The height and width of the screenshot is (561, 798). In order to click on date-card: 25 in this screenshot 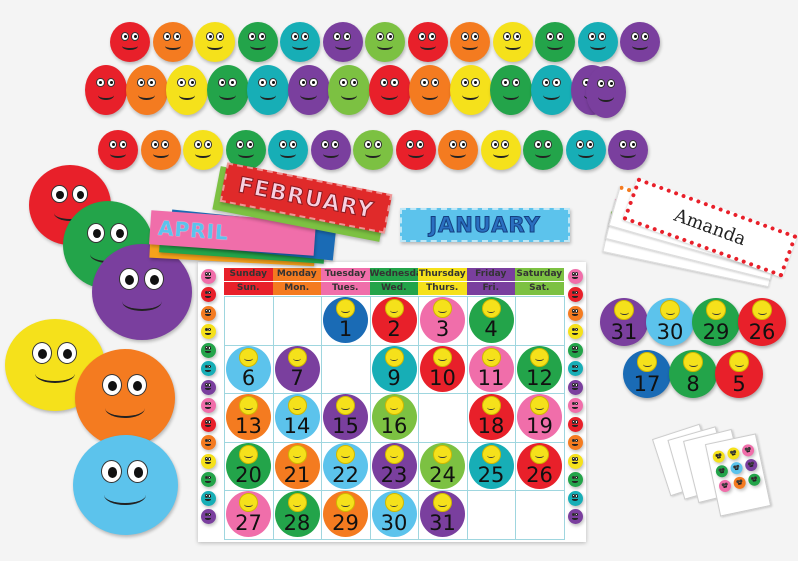, I will do `click(491, 465)`.